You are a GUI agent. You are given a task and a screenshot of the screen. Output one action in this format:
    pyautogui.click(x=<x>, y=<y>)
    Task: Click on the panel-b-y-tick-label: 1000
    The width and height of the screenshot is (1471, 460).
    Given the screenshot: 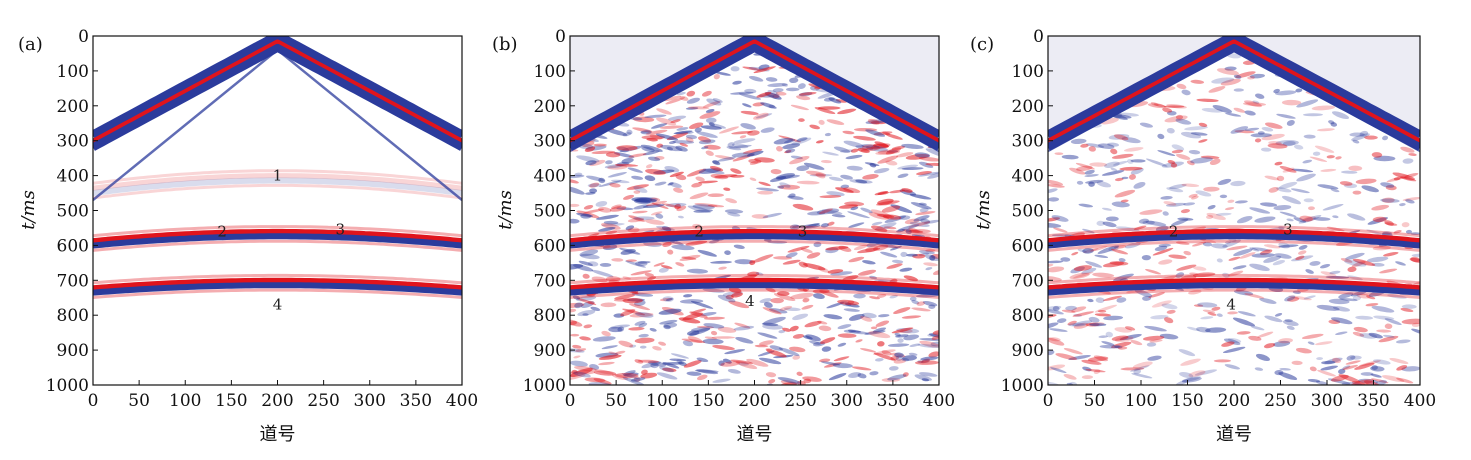 What is the action you would take?
    pyautogui.click(x=544, y=386)
    